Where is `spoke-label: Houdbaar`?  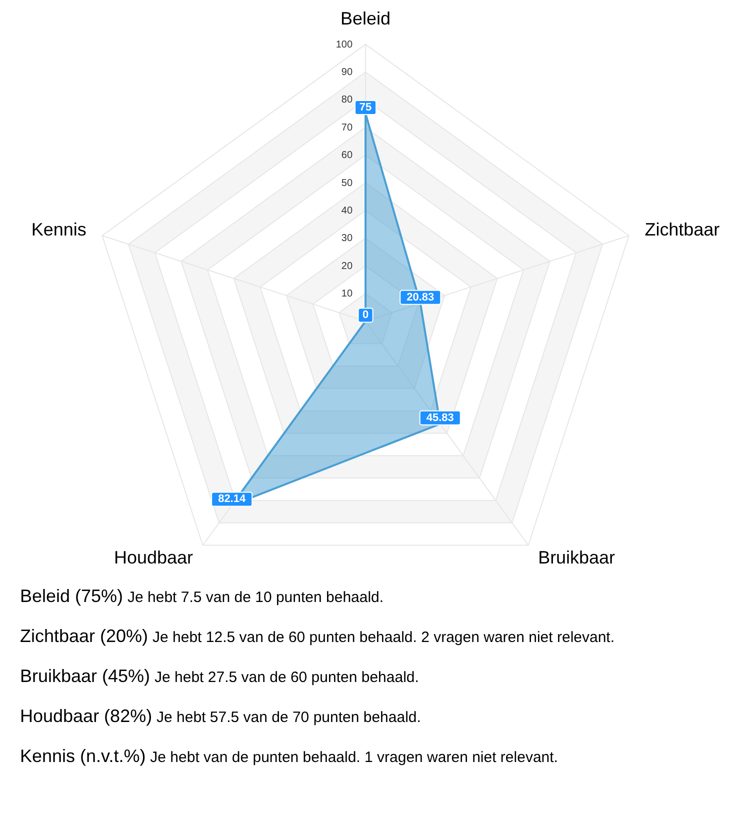
spoke-label: Houdbaar is located at coordinates (154, 558).